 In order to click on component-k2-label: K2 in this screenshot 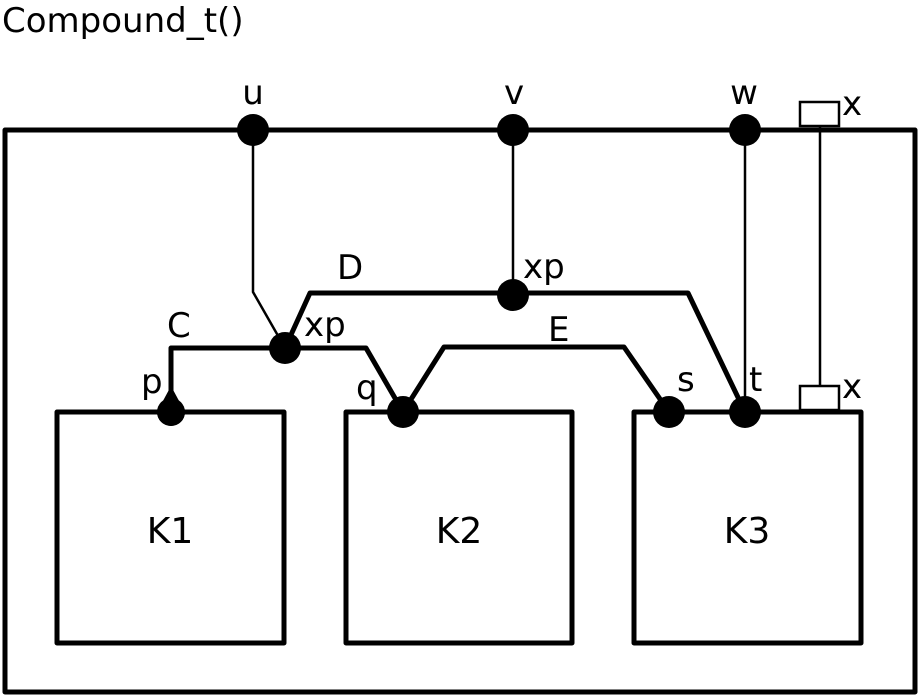, I will do `click(459, 531)`.